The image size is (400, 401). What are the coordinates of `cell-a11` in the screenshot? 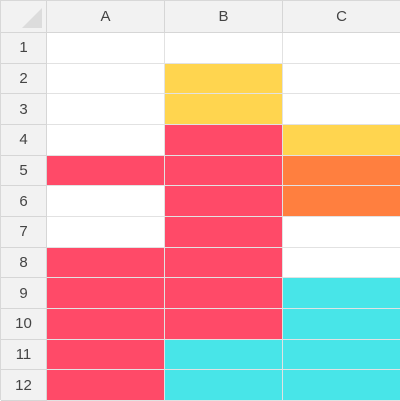 It's located at (106, 355).